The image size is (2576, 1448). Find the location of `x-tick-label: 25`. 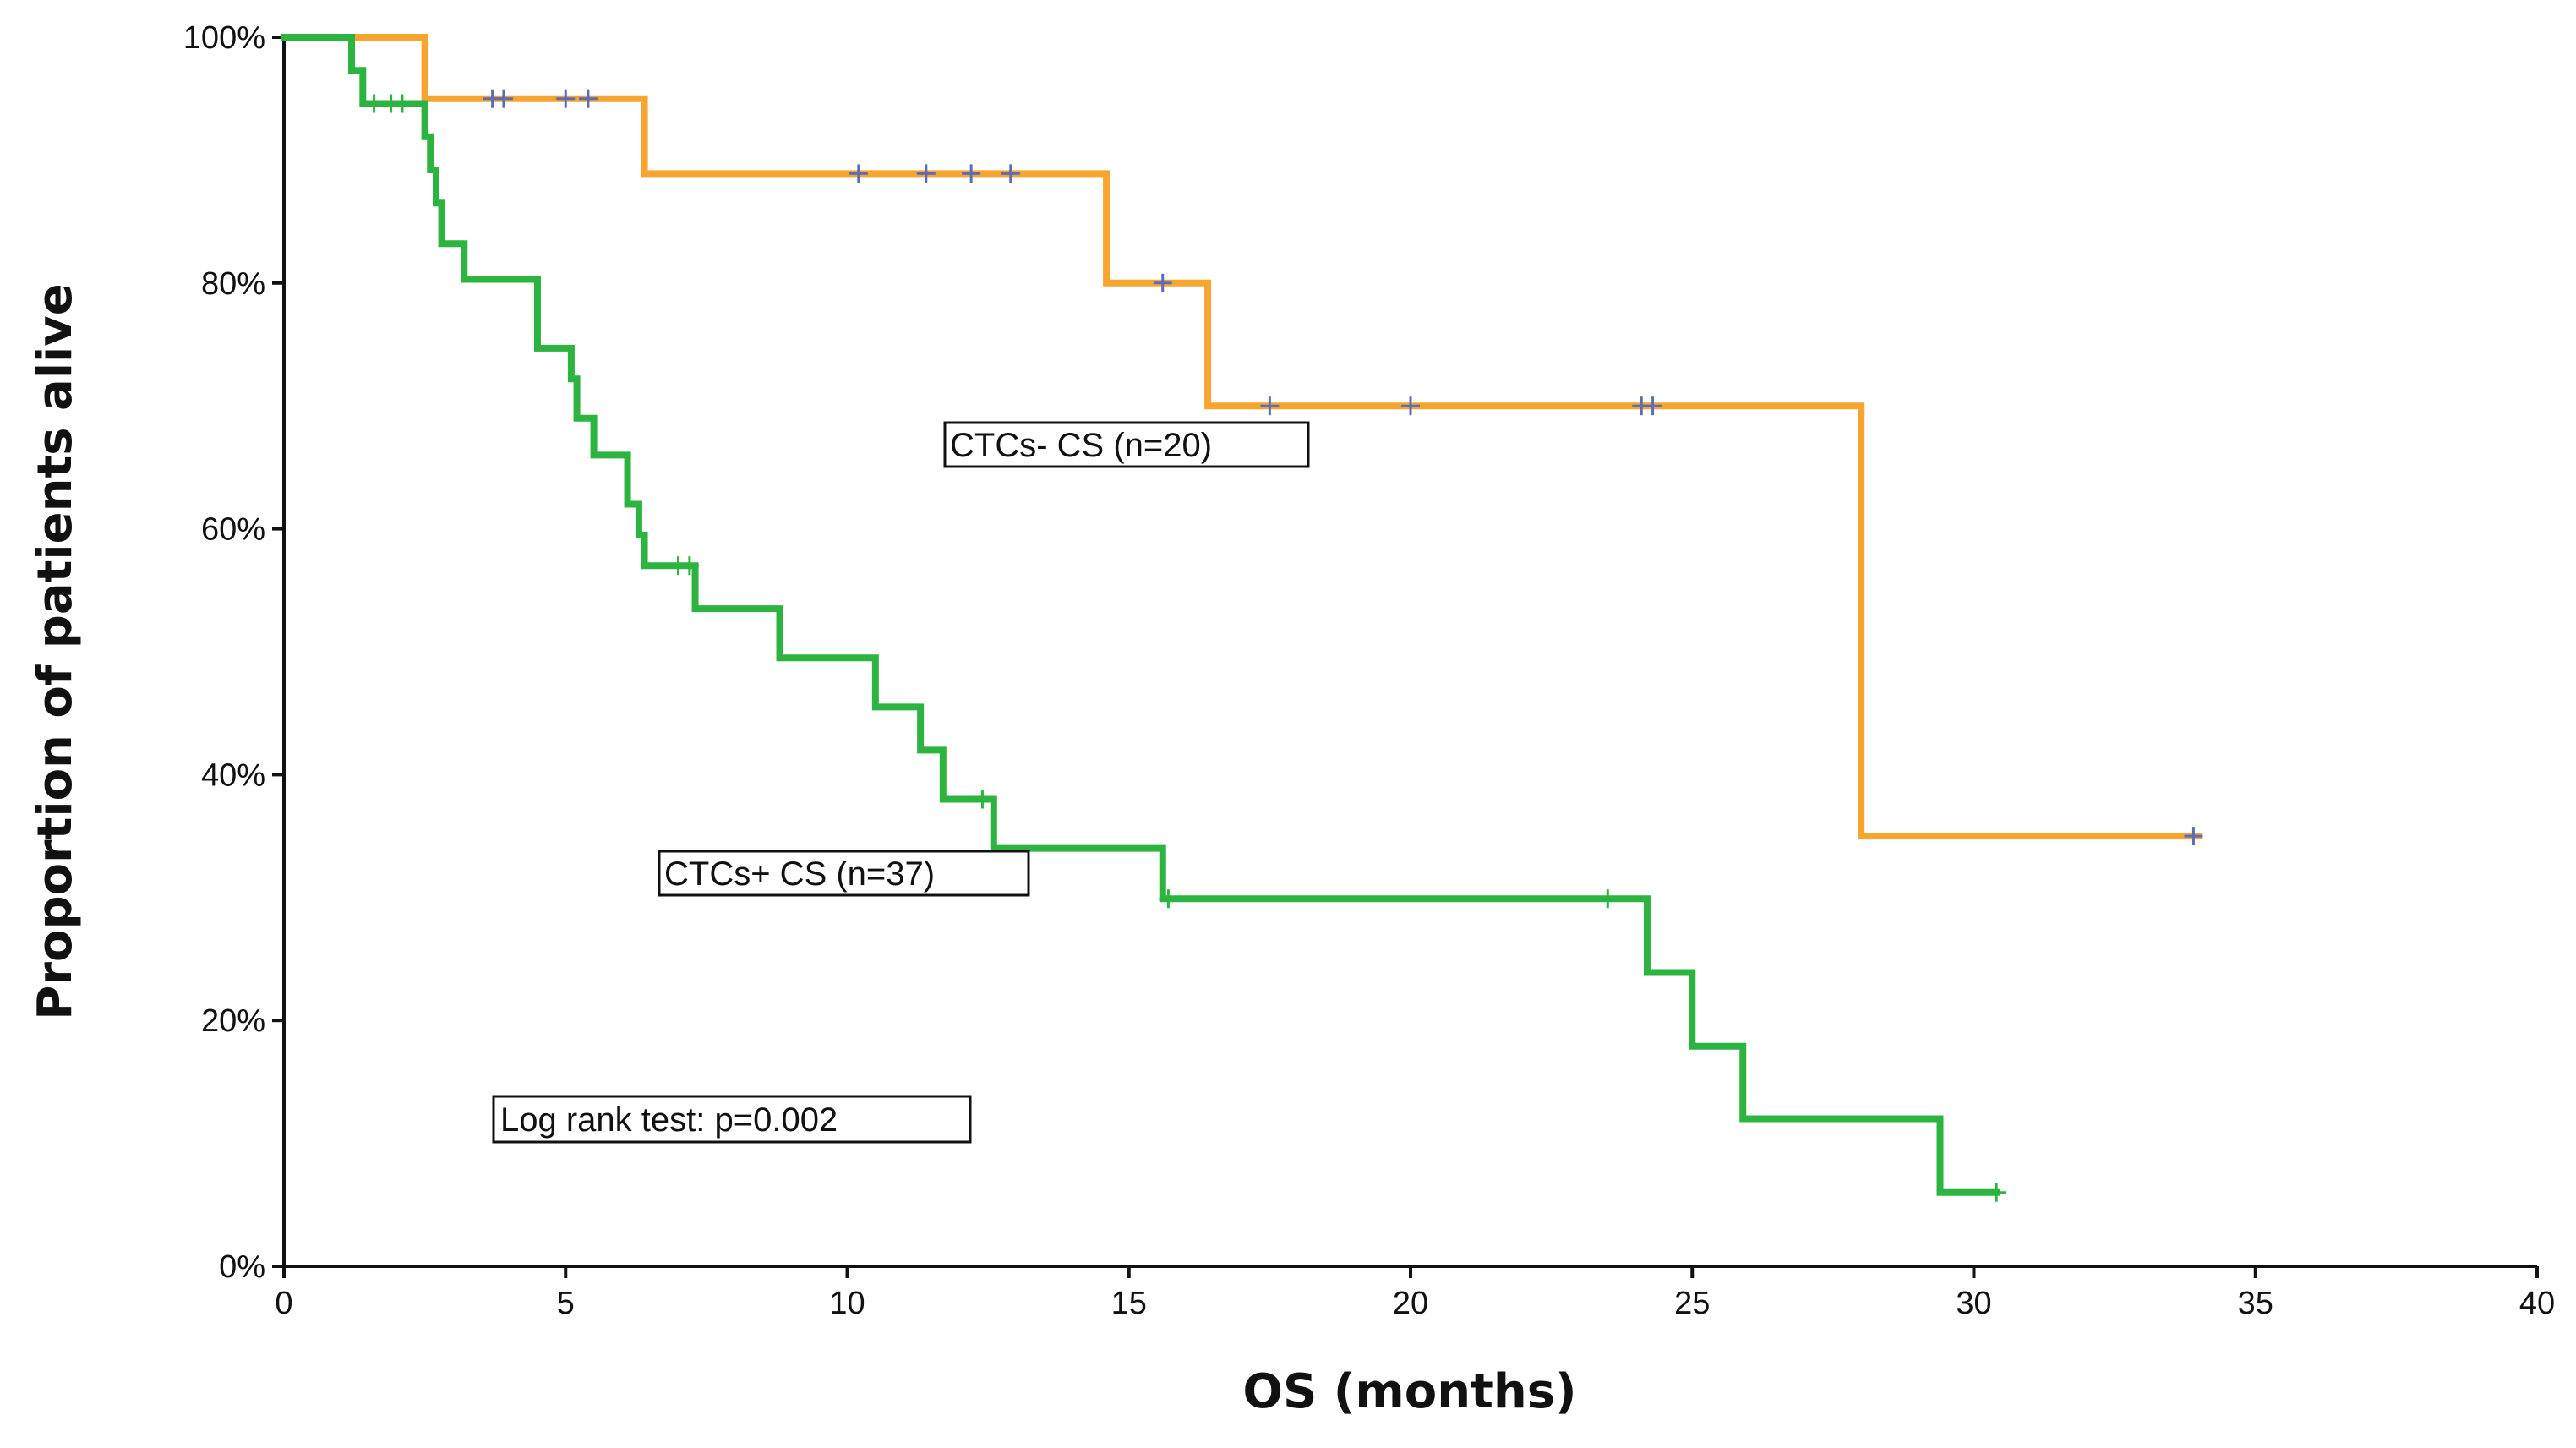

x-tick-label: 25 is located at coordinates (1692, 1303).